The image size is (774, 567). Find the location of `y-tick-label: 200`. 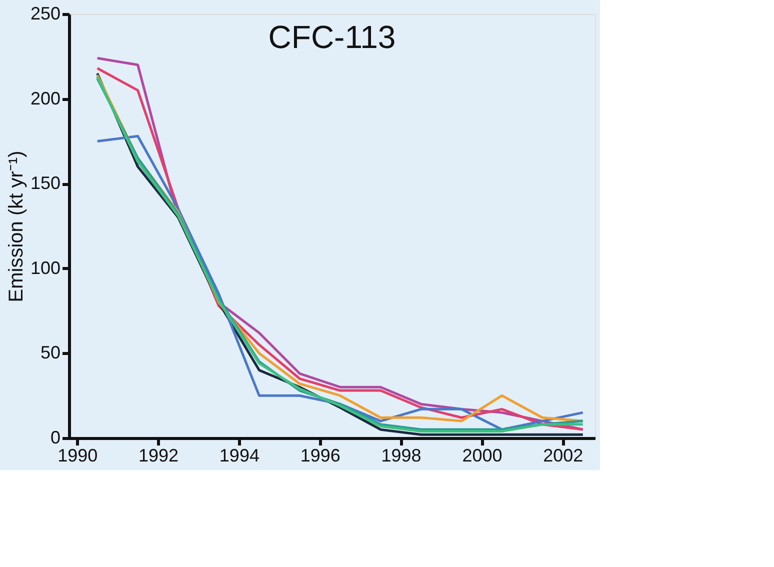

y-tick-label: 200 is located at coordinates (45, 98).